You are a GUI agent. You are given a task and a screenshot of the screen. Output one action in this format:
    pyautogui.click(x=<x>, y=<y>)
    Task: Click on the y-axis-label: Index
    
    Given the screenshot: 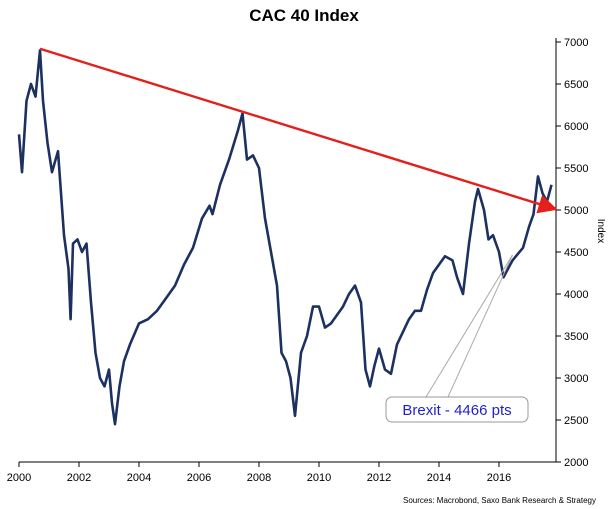 What is the action you would take?
    pyautogui.click(x=600, y=231)
    